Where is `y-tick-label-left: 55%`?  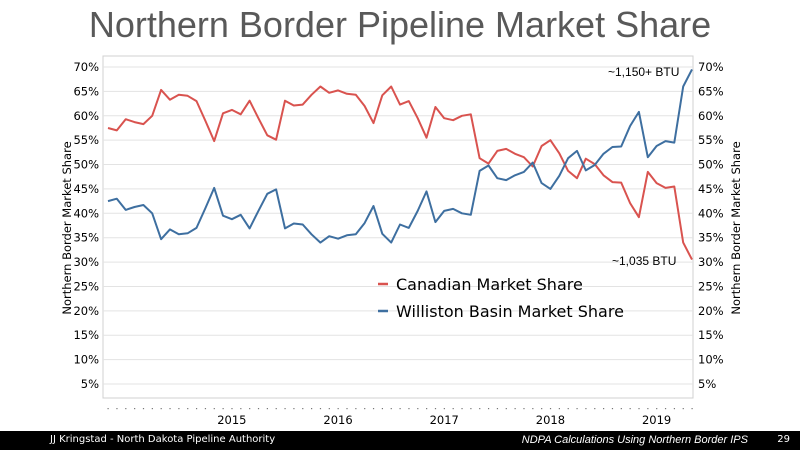 y-tick-label-left: 55% is located at coordinates (86, 140).